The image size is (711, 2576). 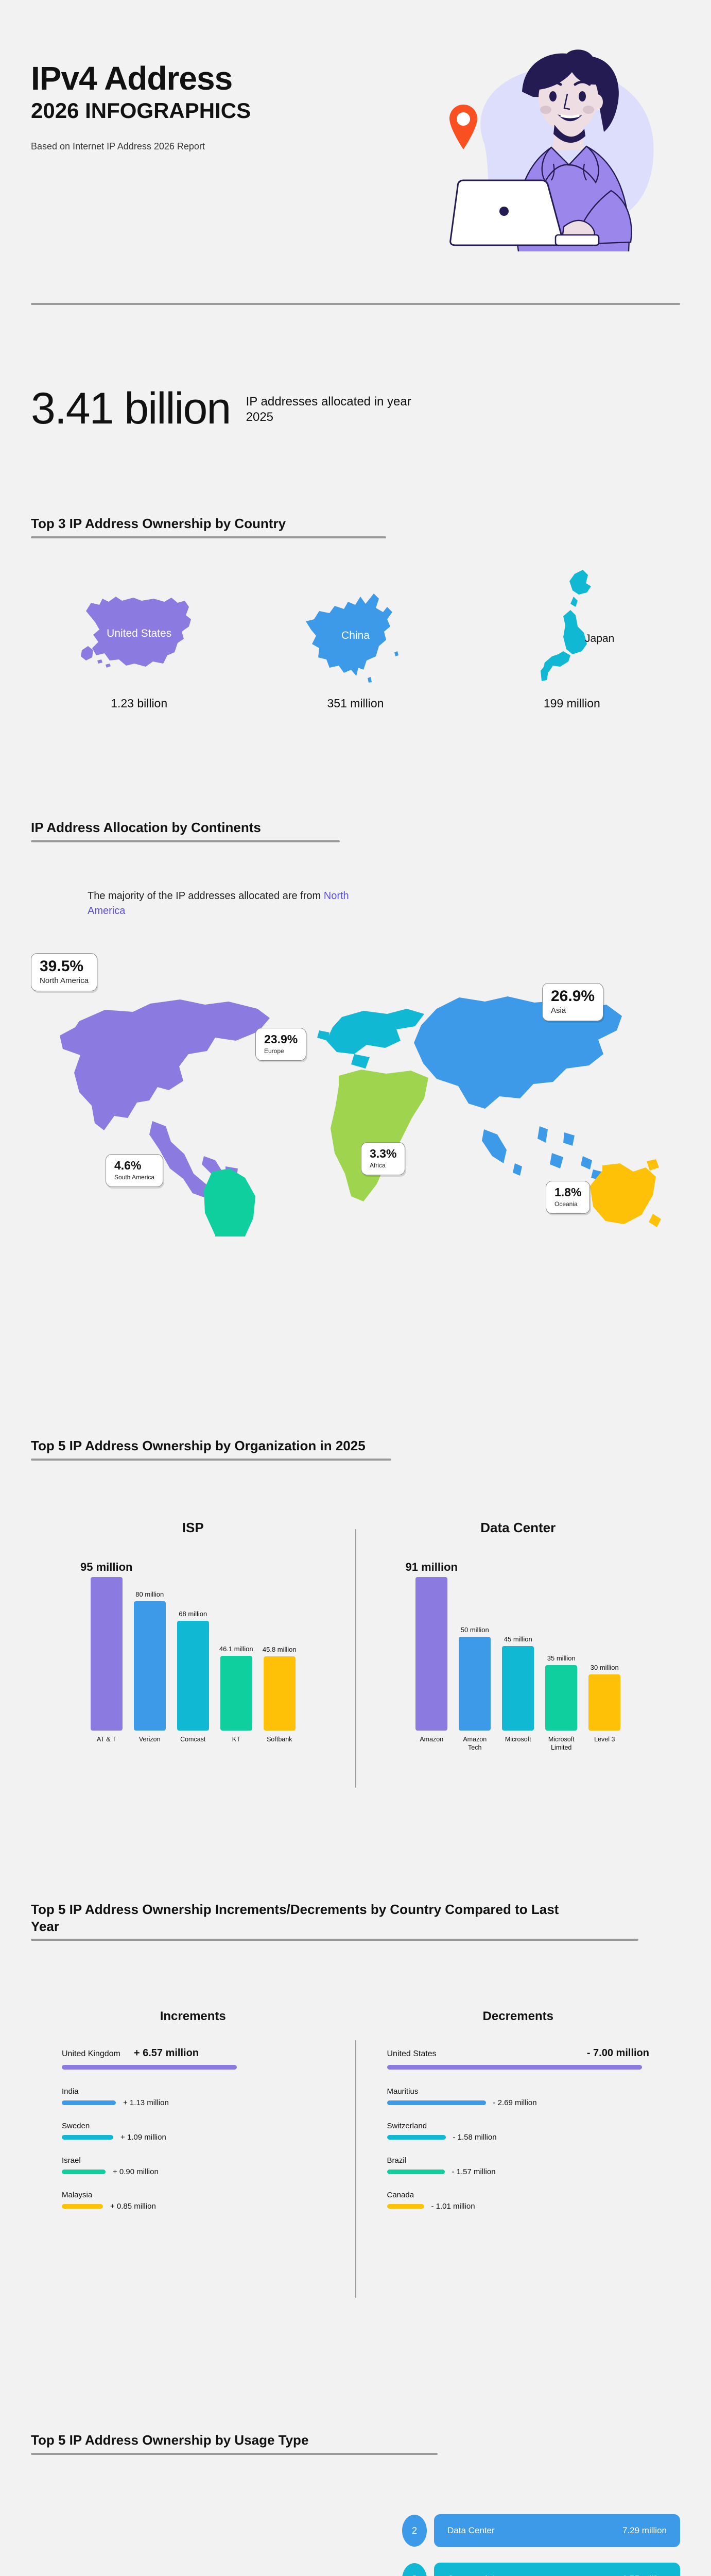 What do you see at coordinates (600, 639) in the screenshot?
I see `country-name-label: Japan` at bounding box center [600, 639].